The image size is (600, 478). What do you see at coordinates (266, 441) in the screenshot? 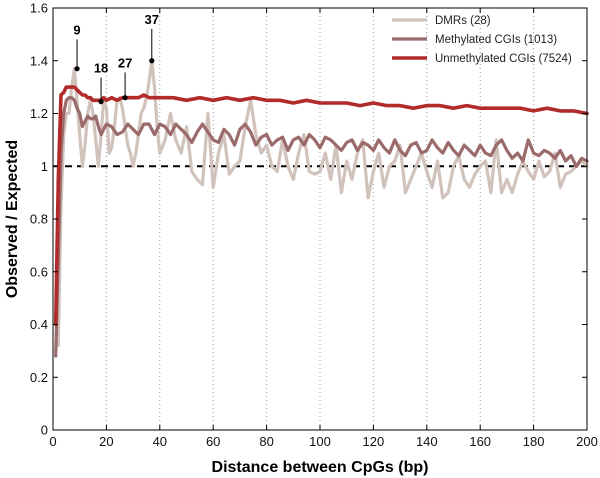
I see `x-tick-label-80: 80` at bounding box center [266, 441].